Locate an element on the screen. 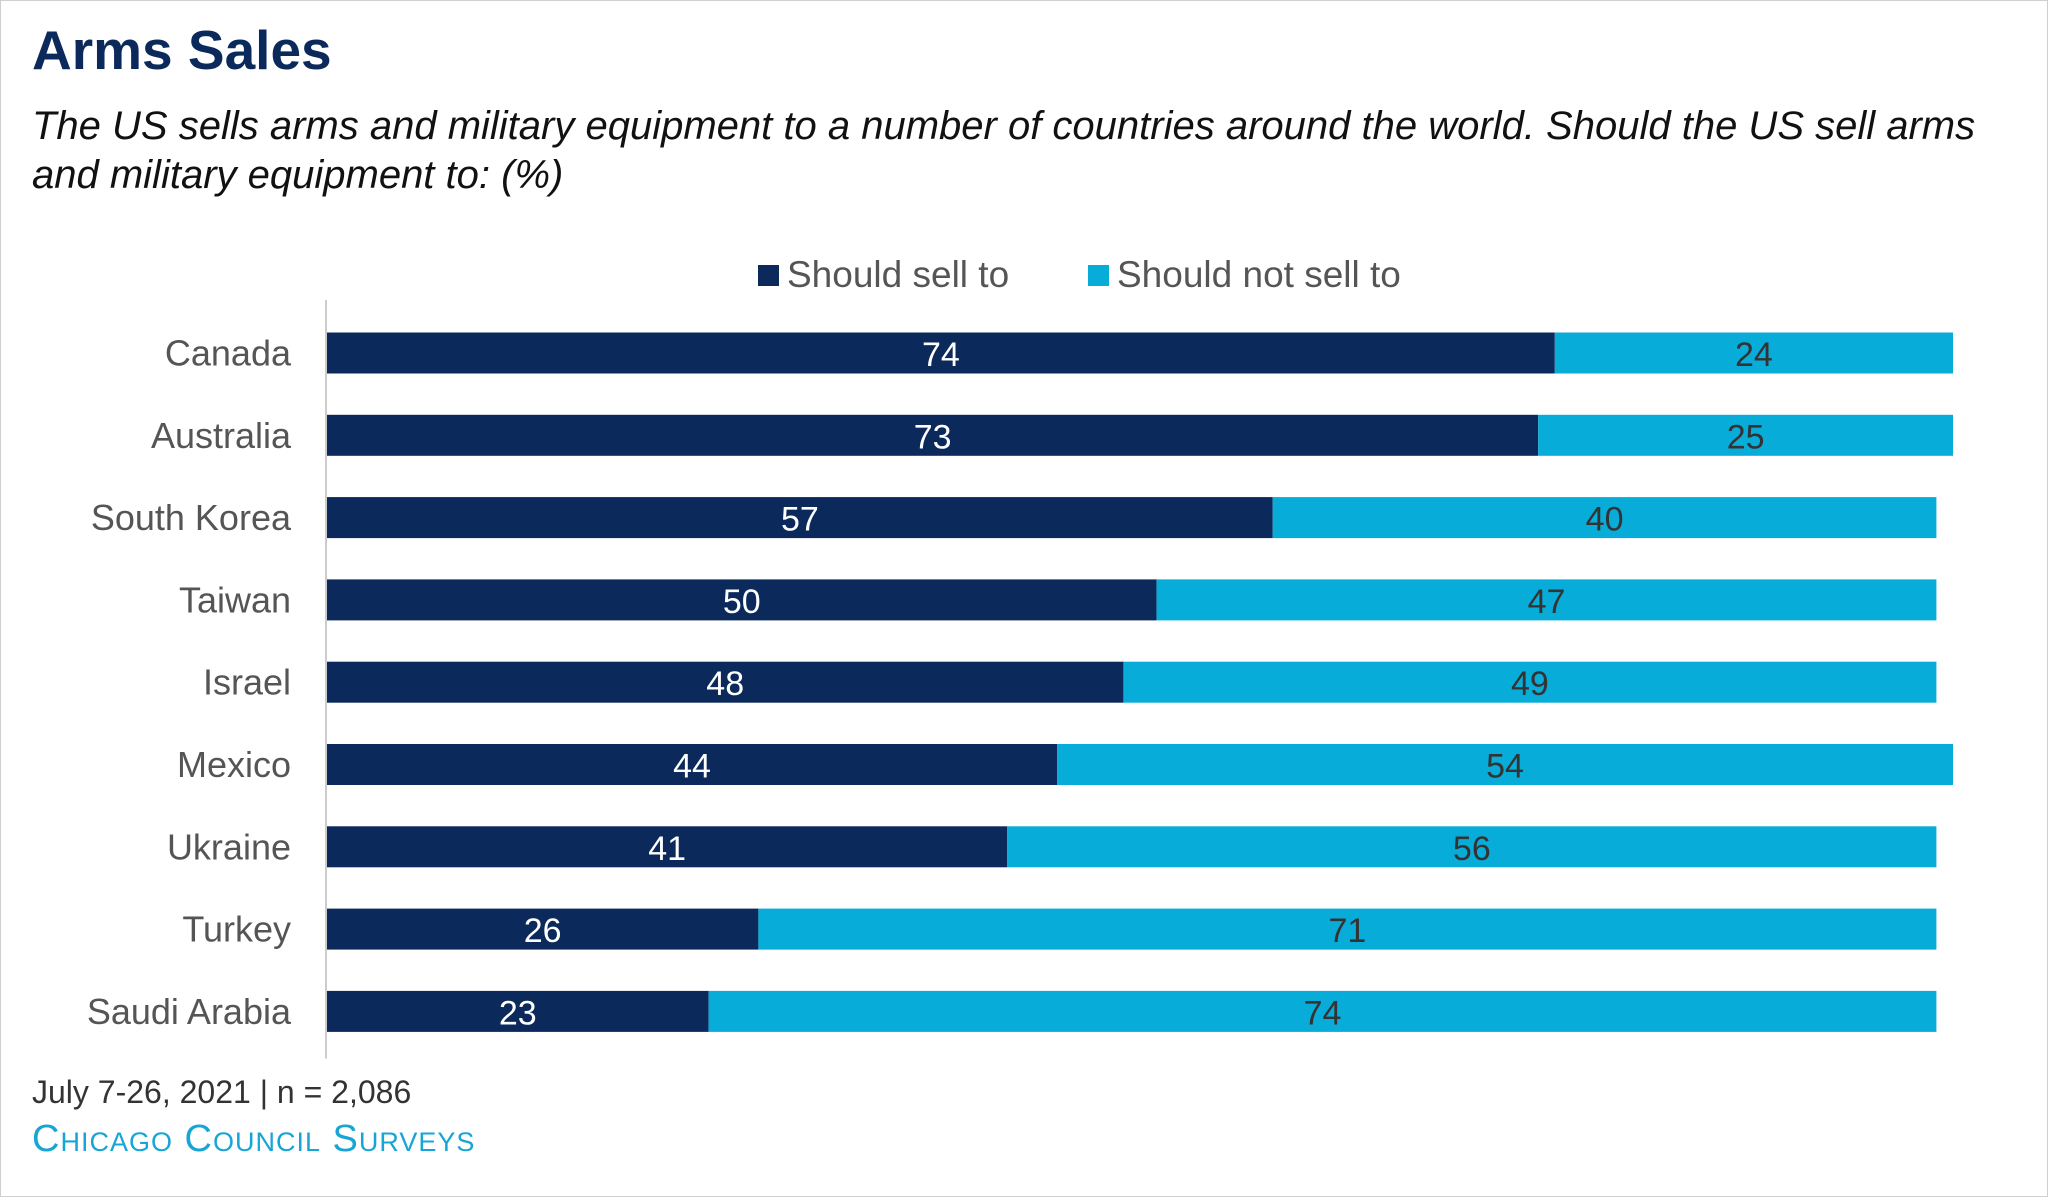 The width and height of the screenshot is (2048, 1197). category-label: Mexico is located at coordinates (234, 764).